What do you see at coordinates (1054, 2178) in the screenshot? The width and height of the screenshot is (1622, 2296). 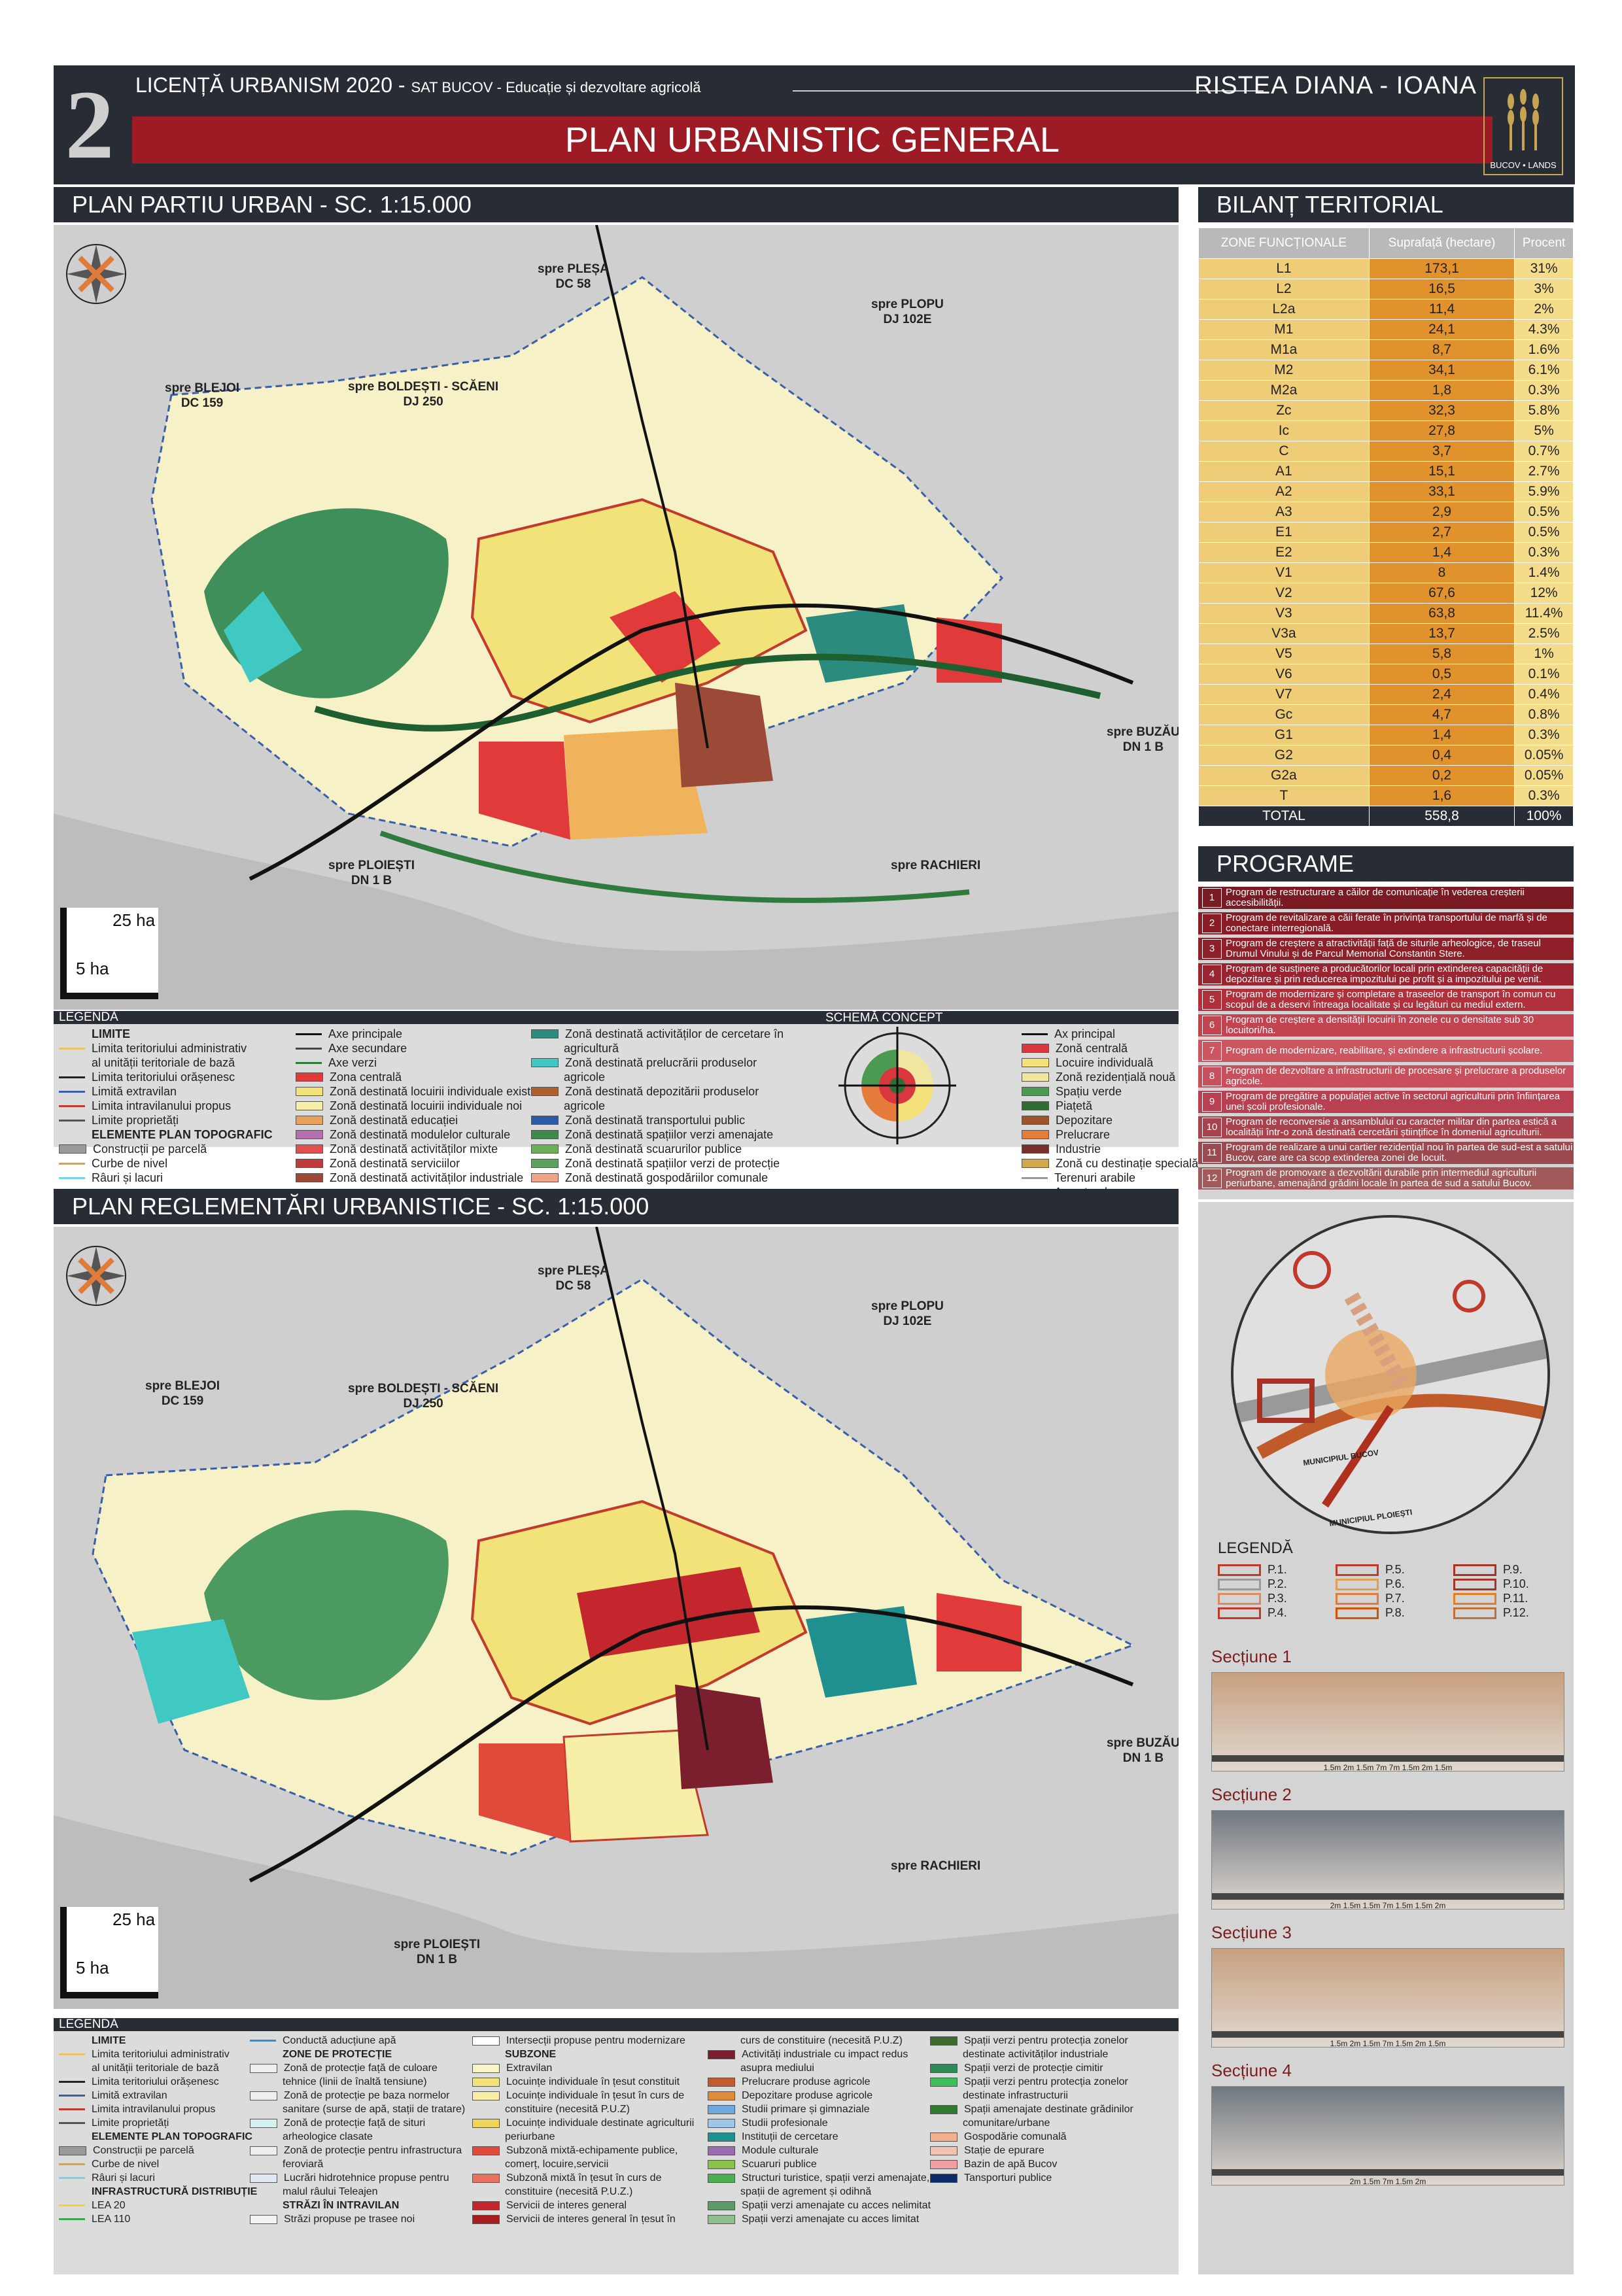 I see `legend-item: Tansporturi publice` at bounding box center [1054, 2178].